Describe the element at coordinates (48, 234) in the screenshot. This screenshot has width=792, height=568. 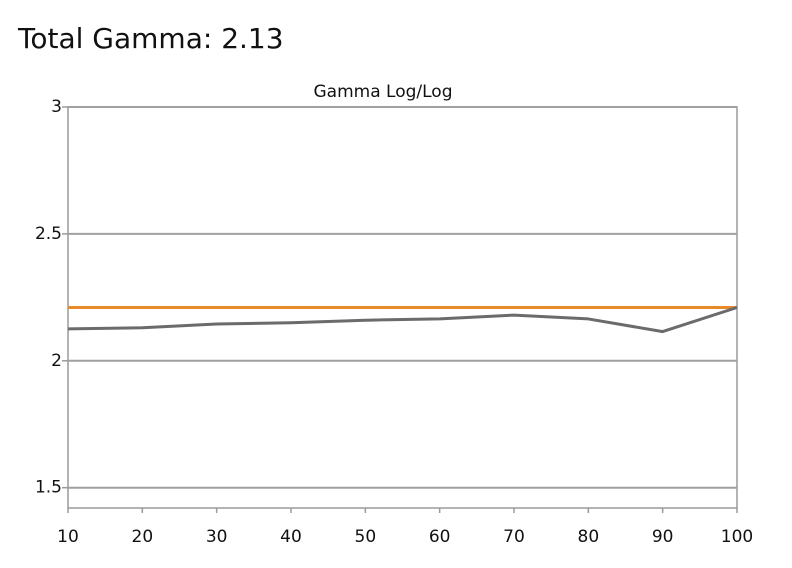
I see `y-tick-label: 2.5` at that location.